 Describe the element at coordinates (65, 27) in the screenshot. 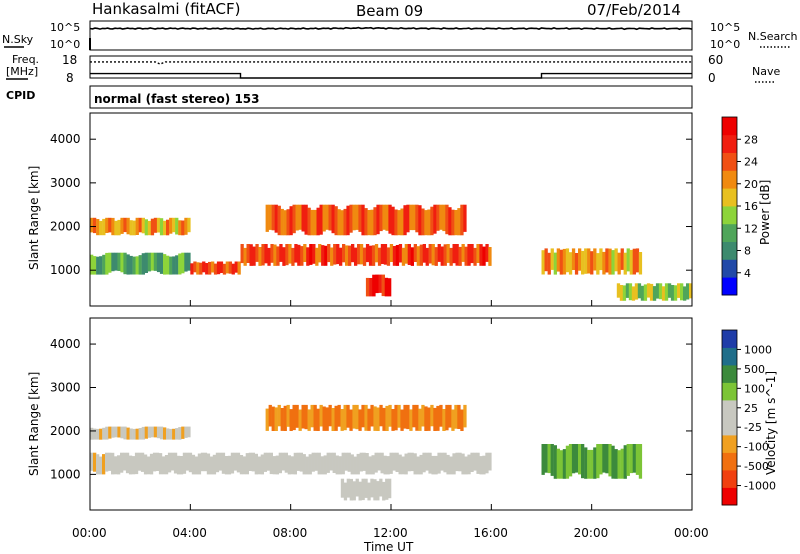

I see `noise-left-tick-top: 10^5` at that location.